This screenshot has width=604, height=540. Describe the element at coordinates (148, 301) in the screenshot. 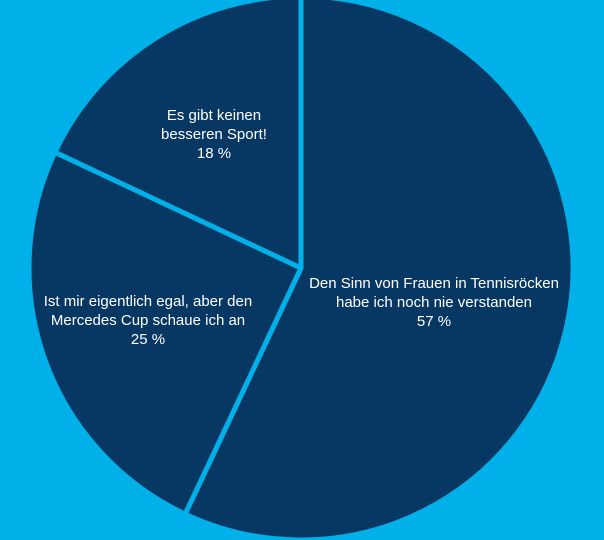

I see `slice-label-line: Ist mir eigentlich egal, aber den` at that location.